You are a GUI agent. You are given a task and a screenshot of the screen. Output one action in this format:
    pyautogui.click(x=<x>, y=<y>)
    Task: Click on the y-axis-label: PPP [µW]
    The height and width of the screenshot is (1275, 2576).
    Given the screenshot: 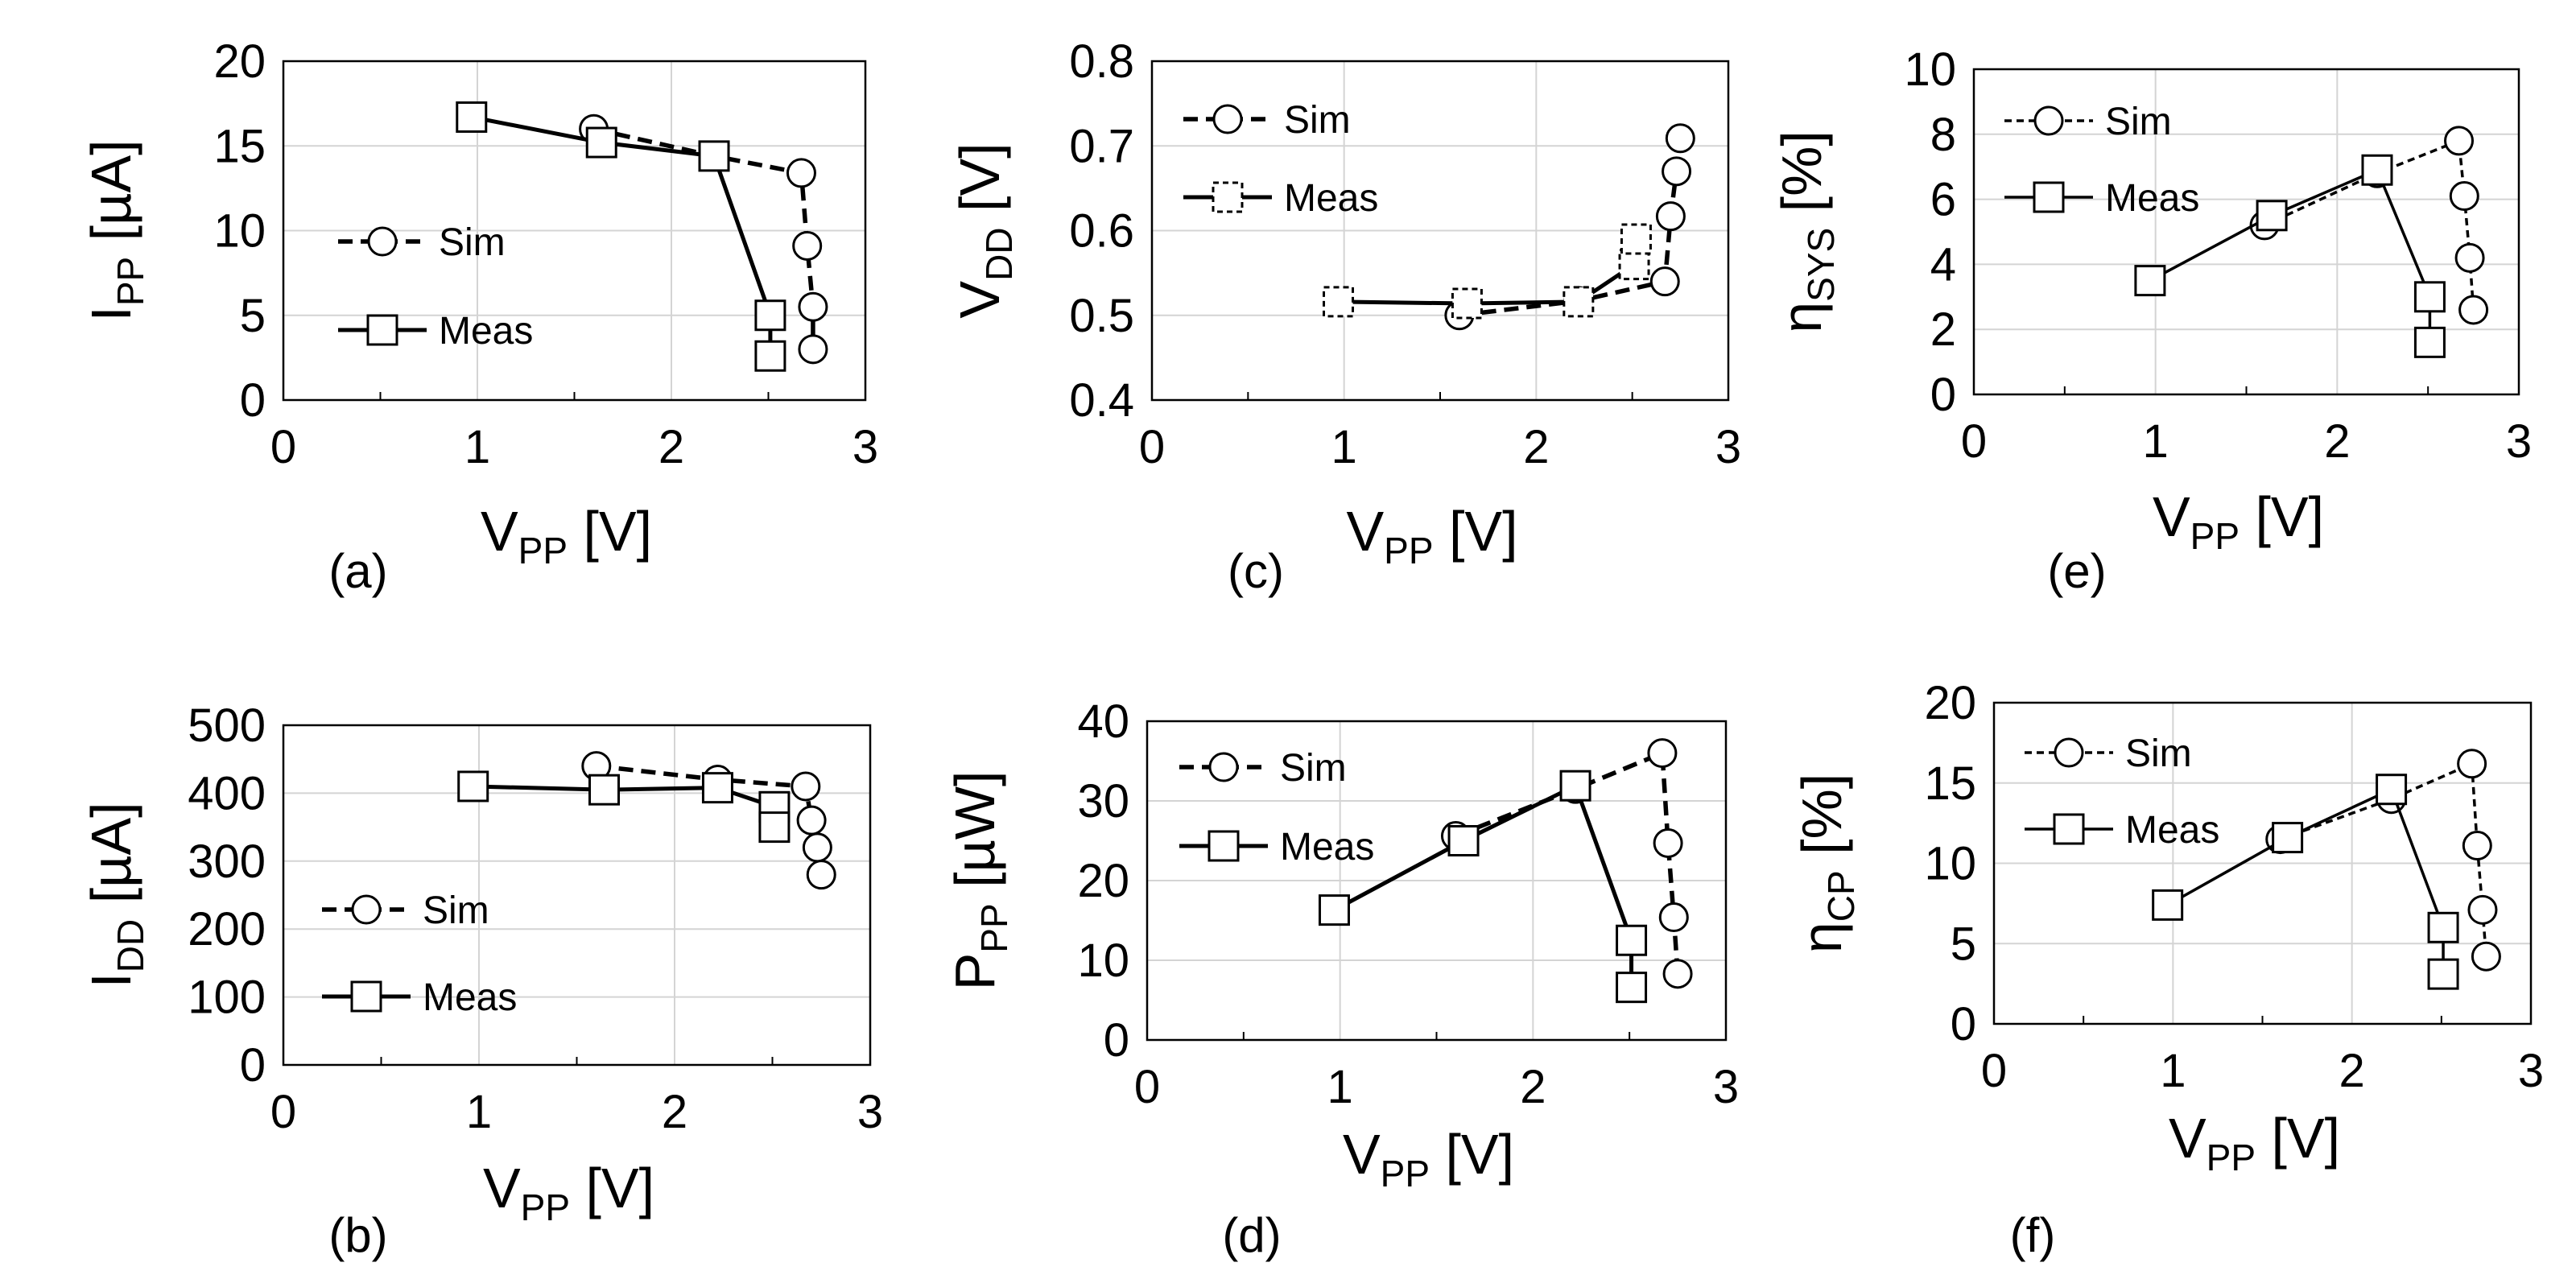 What is the action you would take?
    pyautogui.click(x=979, y=881)
    